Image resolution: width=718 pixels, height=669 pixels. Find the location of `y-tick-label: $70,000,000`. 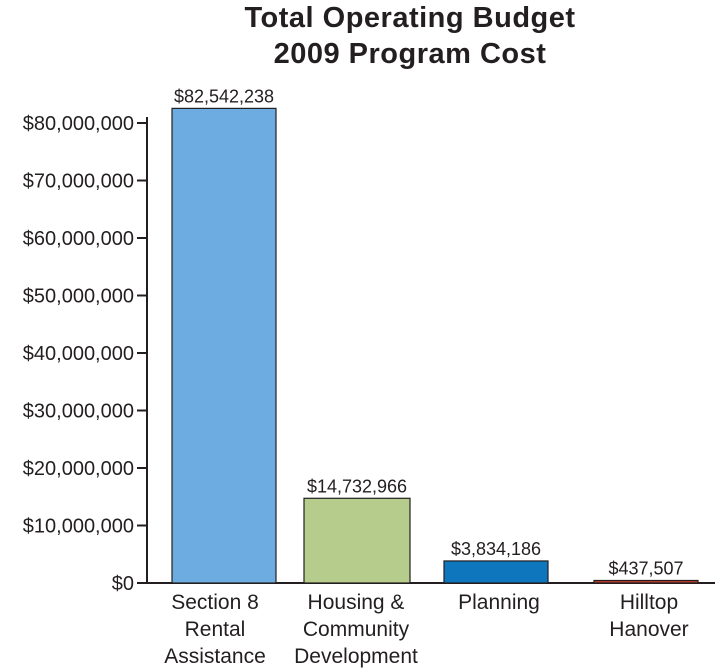

y-tick-label: $70,000,000 is located at coordinates (78, 182).